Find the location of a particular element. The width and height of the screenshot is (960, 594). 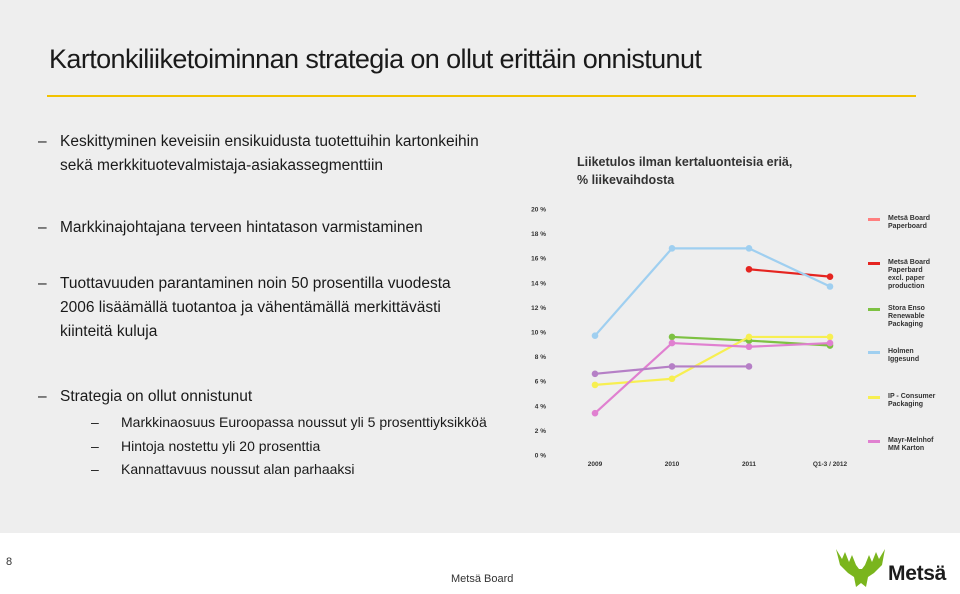

legend-label-line: MM Karton is located at coordinates (906, 448).